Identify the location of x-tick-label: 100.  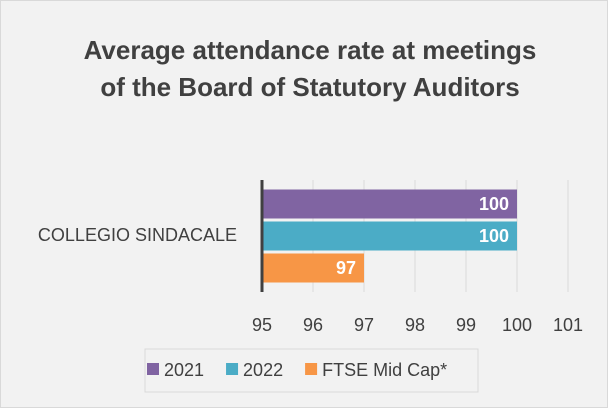
(517, 325).